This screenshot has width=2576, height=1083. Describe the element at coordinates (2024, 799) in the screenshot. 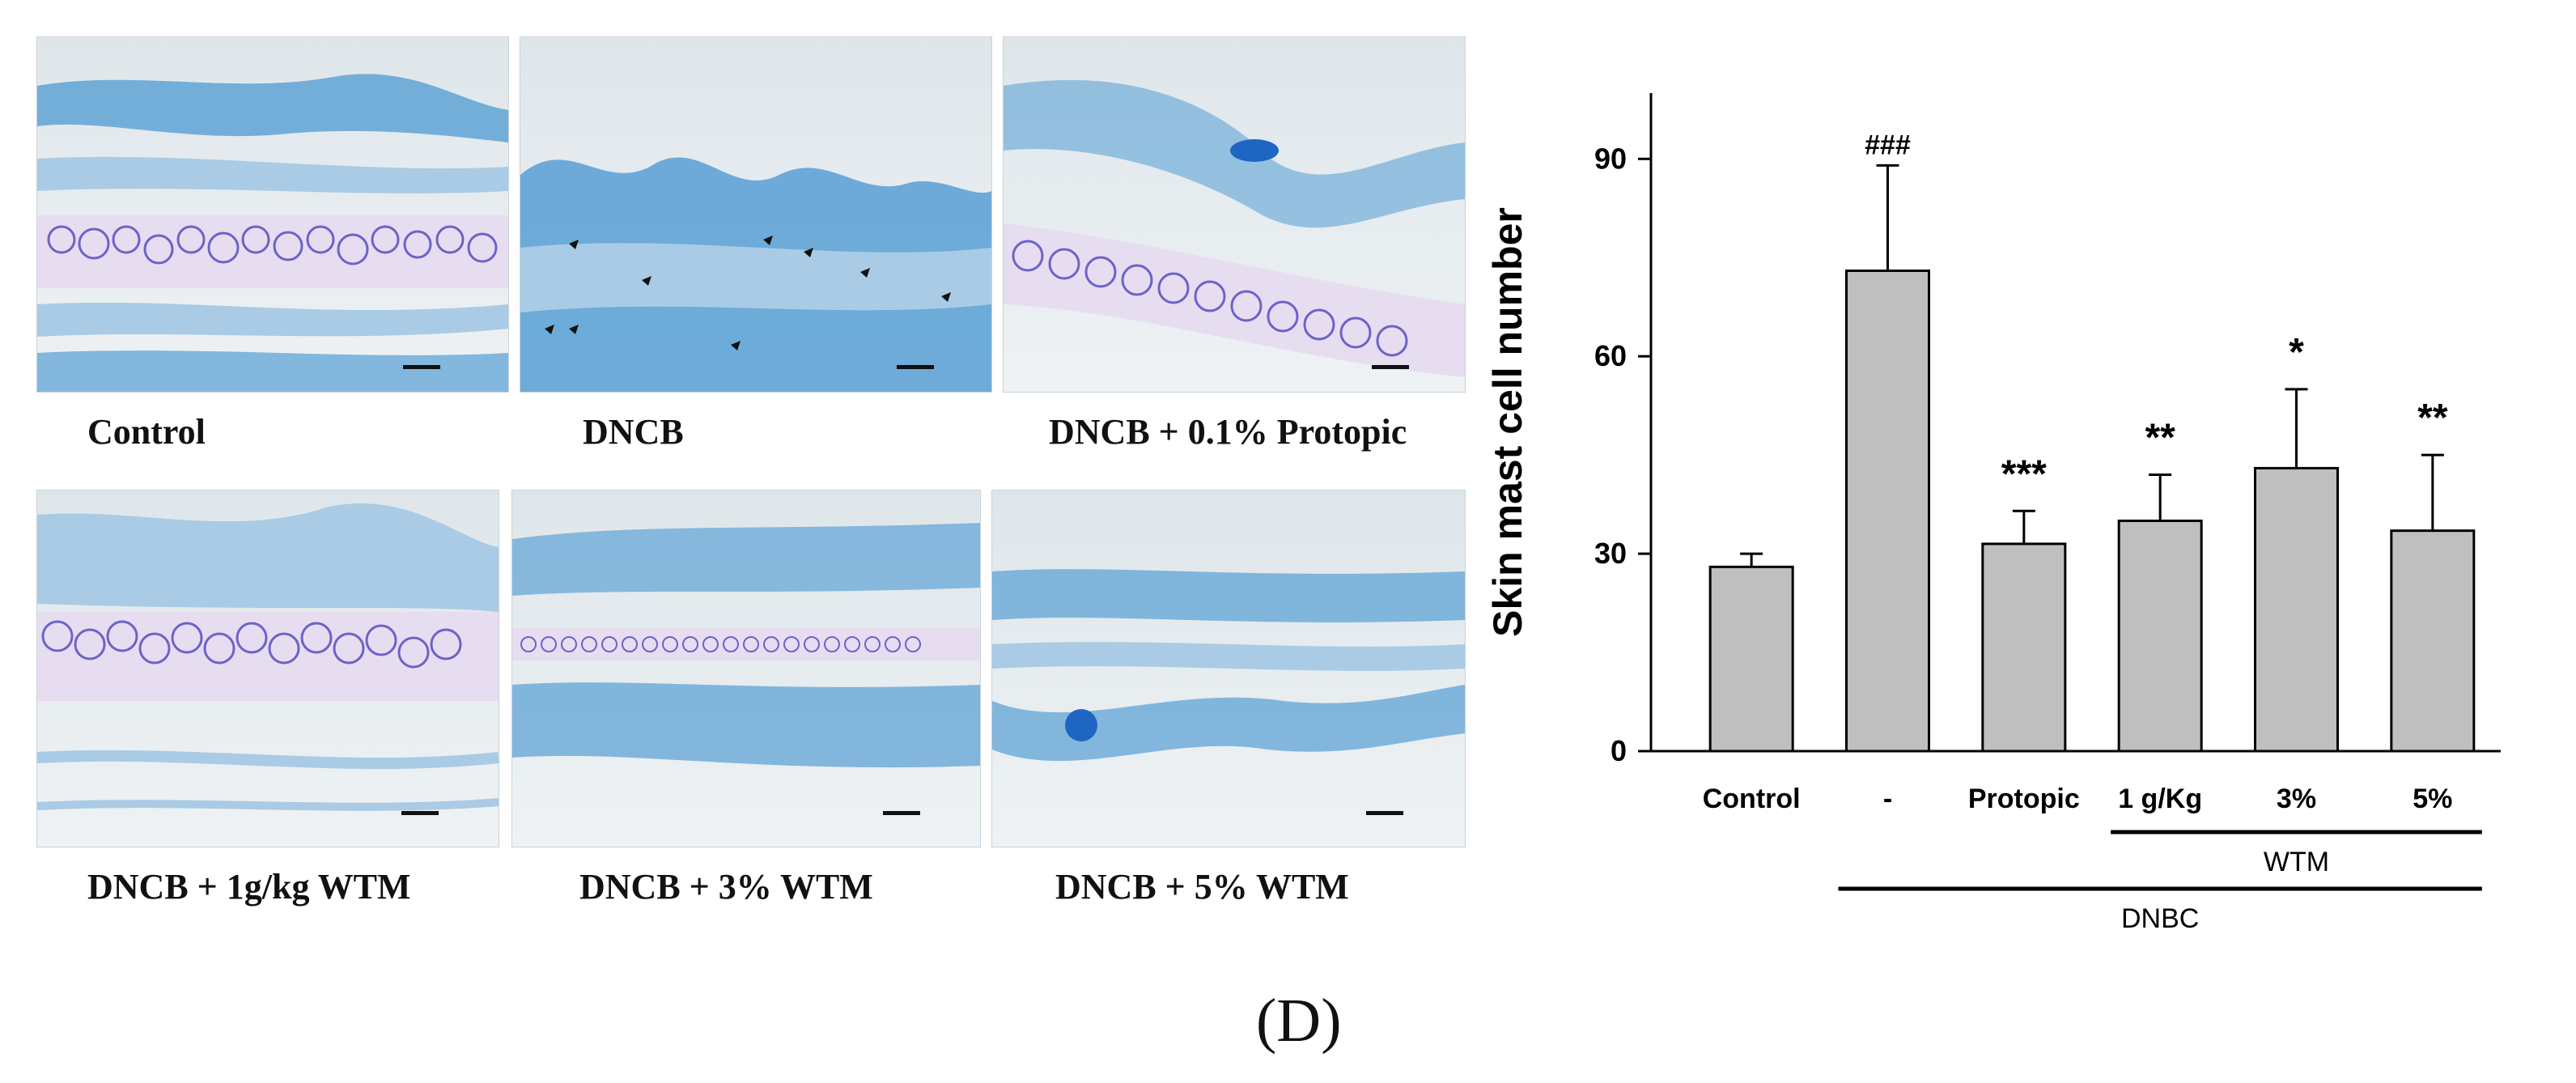

I see `x-tick-label: Protopic` at that location.